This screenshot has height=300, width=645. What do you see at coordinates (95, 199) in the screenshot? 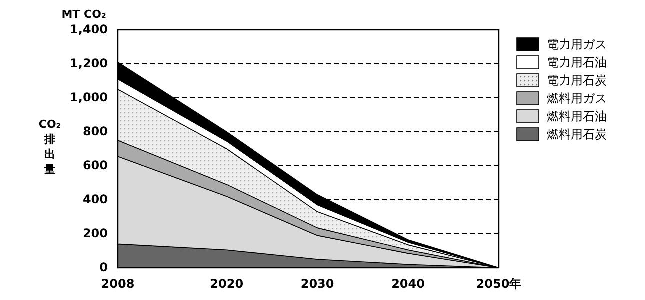
I see `y-tick-label: 400` at bounding box center [95, 199].